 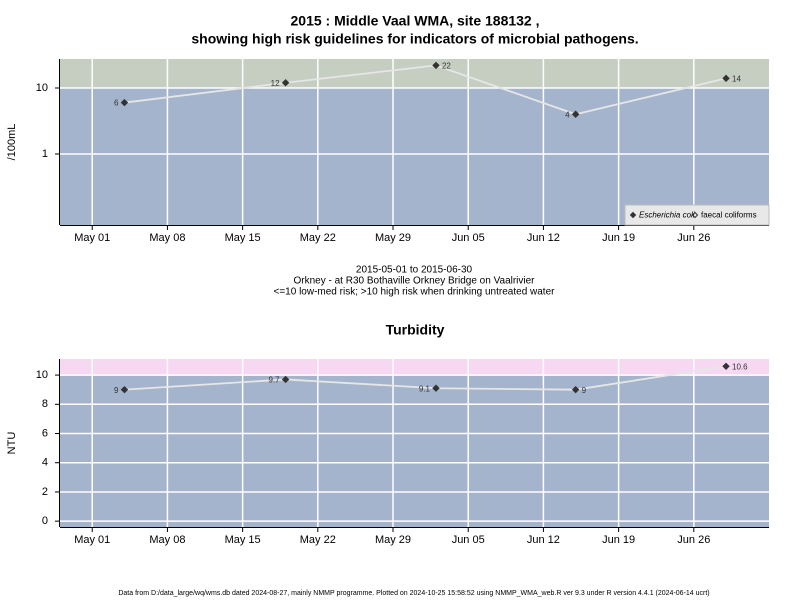 I want to click on data-label: 10.6, so click(x=740, y=366).